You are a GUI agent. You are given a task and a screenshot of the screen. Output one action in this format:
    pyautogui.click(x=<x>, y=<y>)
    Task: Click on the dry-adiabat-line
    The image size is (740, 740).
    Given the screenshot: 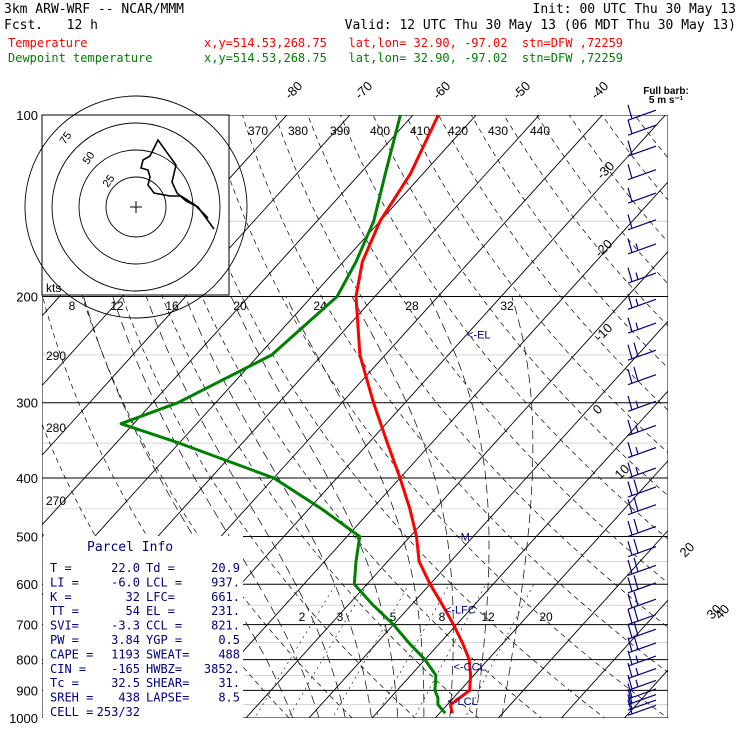 What is the action you would take?
    pyautogui.click(x=618, y=416)
    